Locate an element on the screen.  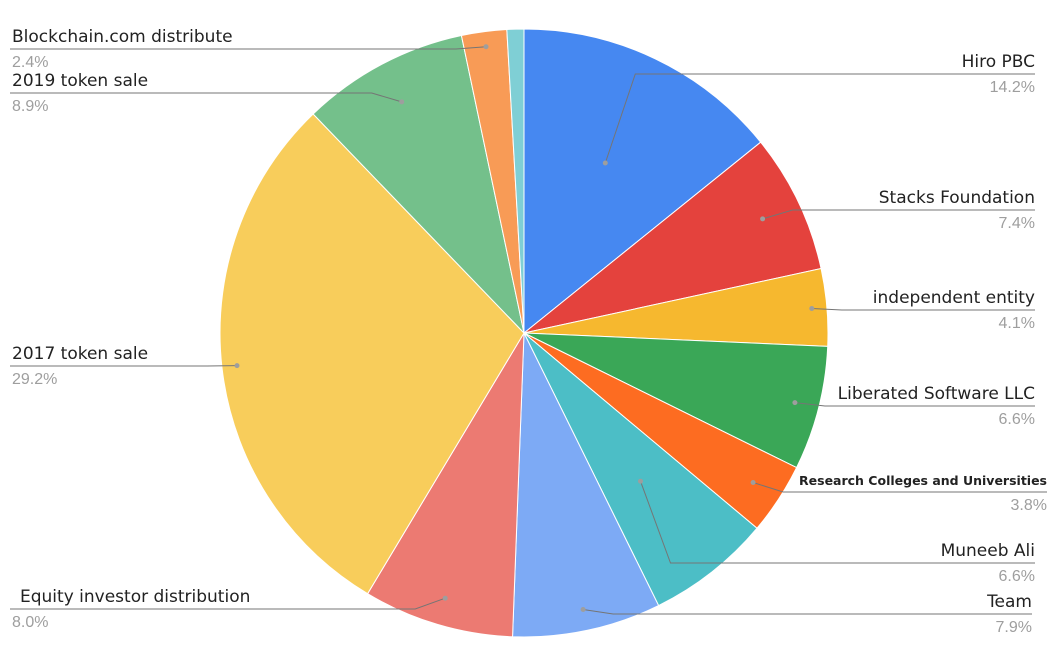
slice-label: Blockchain.com distribute is located at coordinates (122, 37).